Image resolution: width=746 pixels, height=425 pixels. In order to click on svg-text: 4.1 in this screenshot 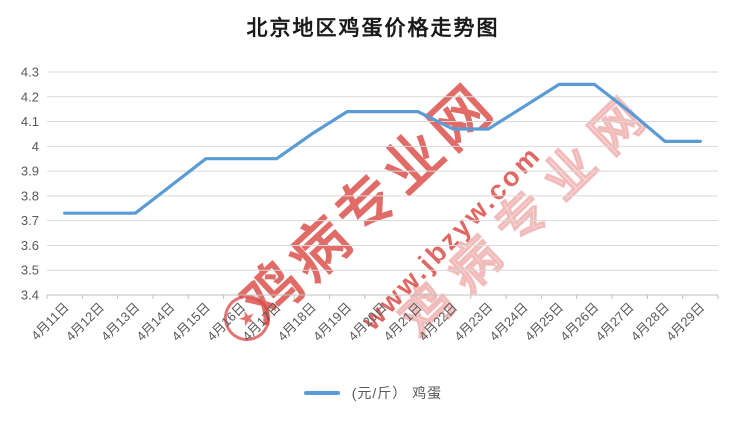, I will do `click(30, 121)`.